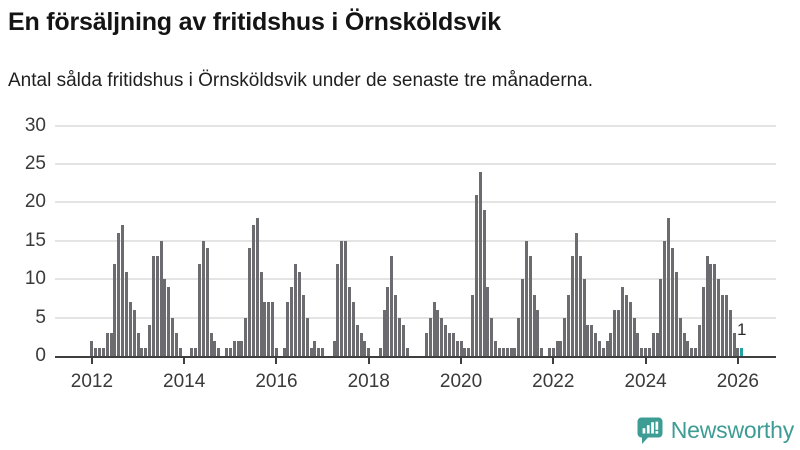 The width and height of the screenshot is (800, 450). Describe the element at coordinates (35, 125) in the screenshot. I see `y-axis-tick-label: 30` at that location.